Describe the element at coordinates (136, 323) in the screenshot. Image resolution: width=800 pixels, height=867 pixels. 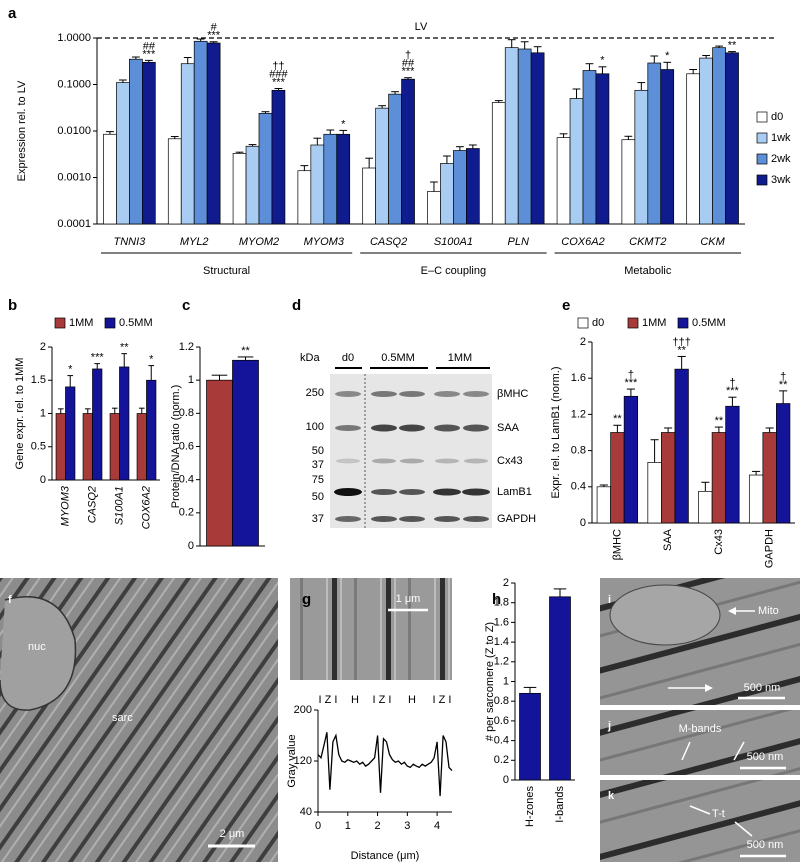
I see `legend-label: 0.5MM` at that location.